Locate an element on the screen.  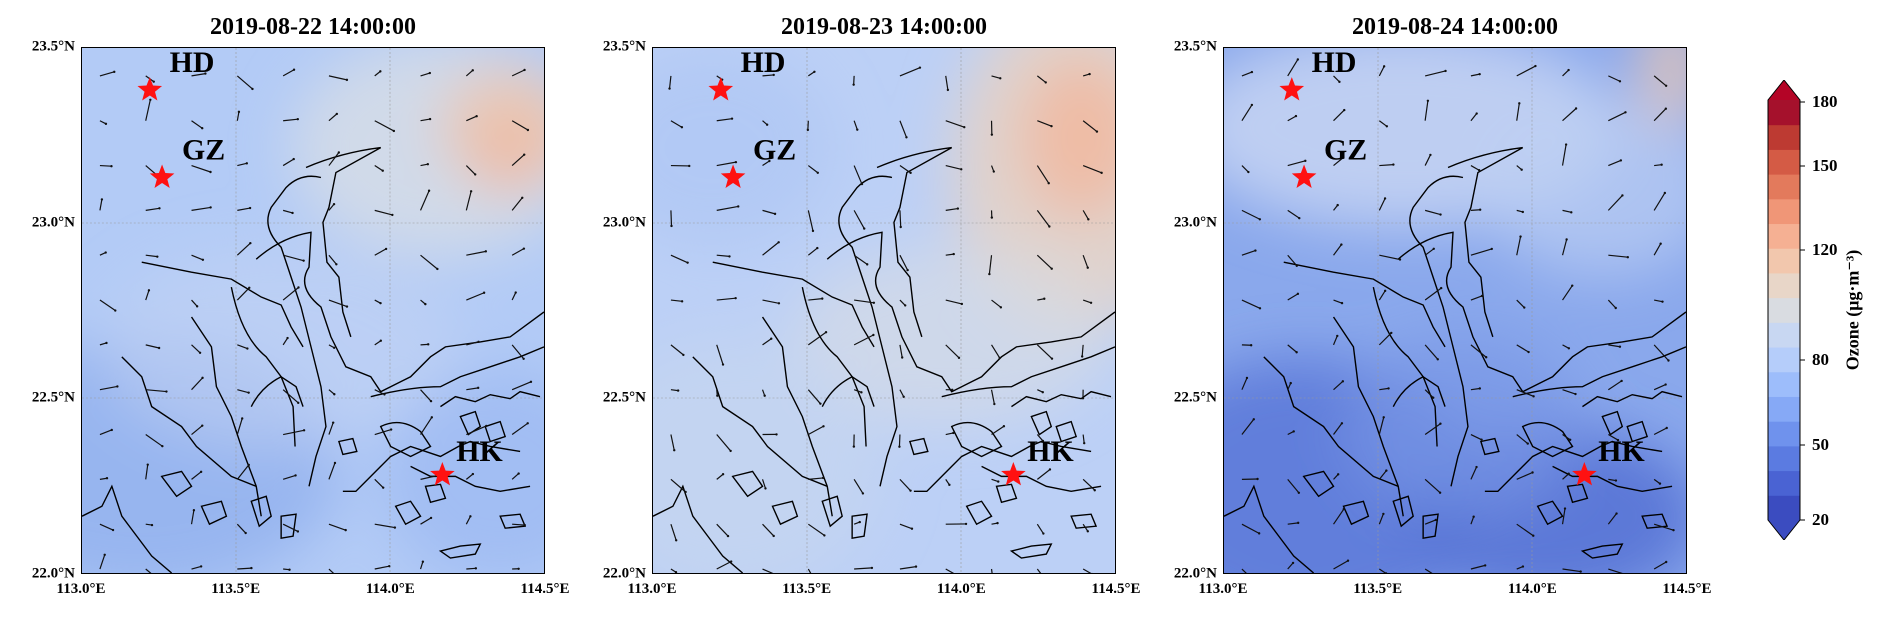
lon-tick-label: 114.0°E is located at coordinates (1532, 589).